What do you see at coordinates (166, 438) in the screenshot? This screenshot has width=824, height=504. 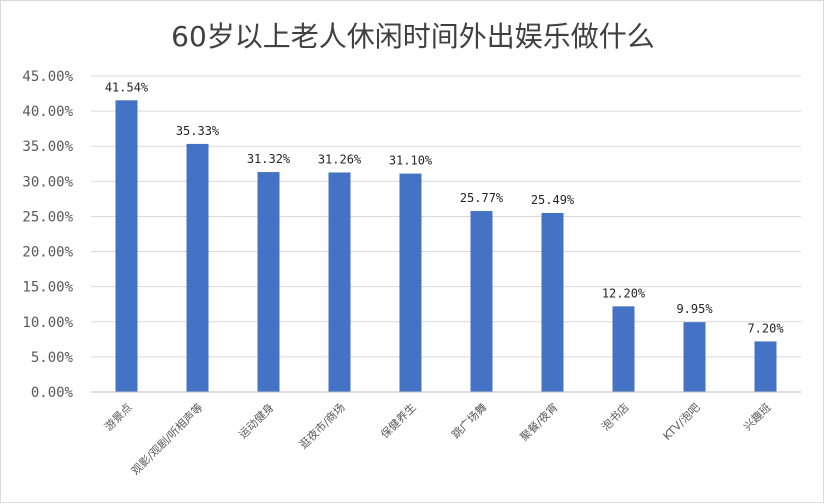 I see `x-tick-label: 观影/观剧/听相声等` at bounding box center [166, 438].